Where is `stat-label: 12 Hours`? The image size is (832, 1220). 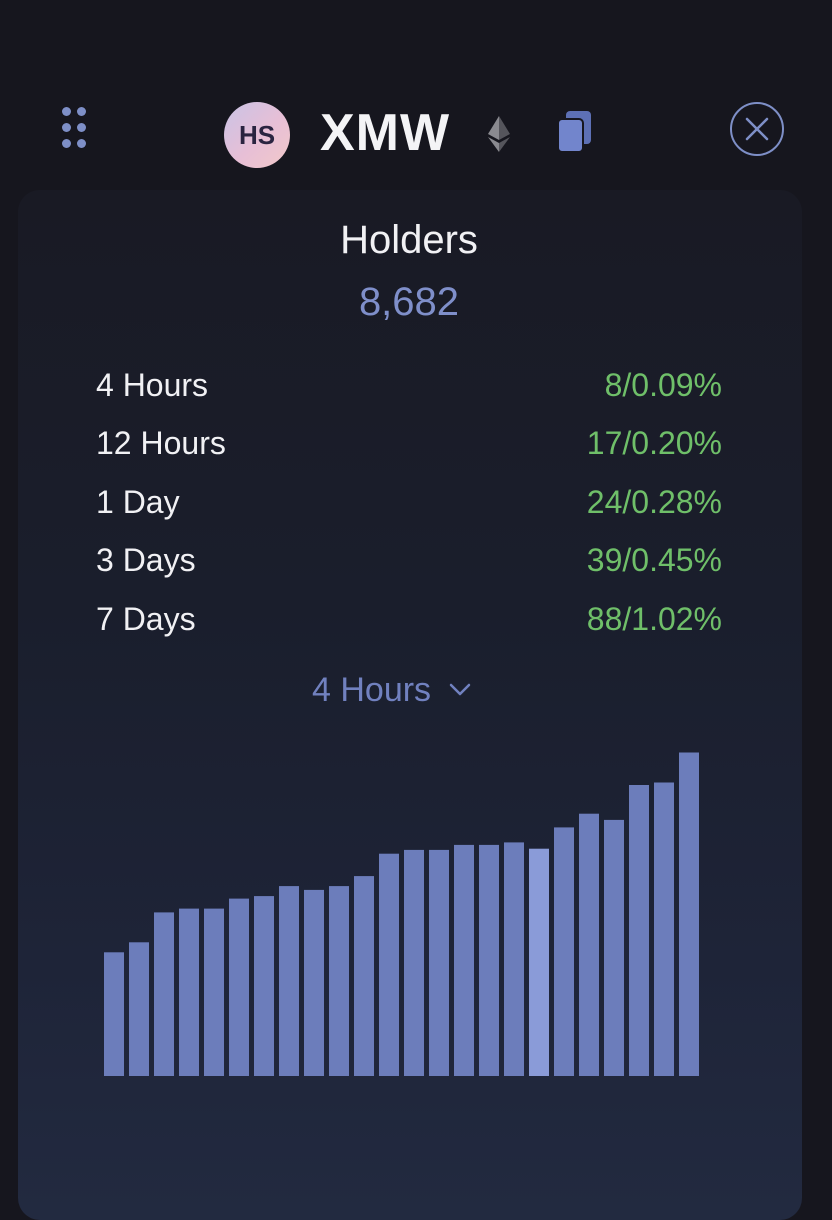
stat-label: 12 Hours is located at coordinates (161, 443).